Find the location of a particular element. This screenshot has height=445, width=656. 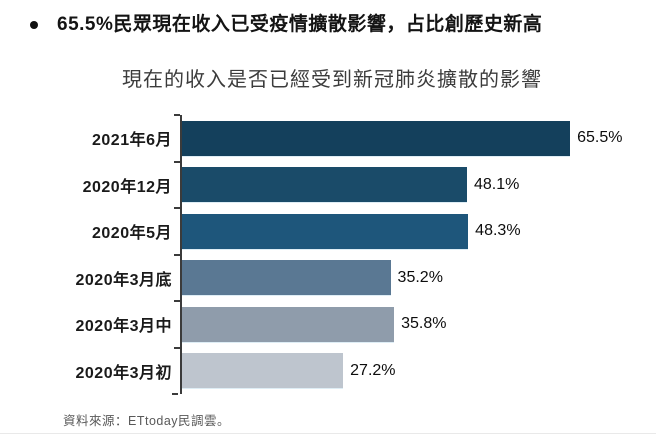

plot-area: 27.2% is located at coordinates (415, 370).